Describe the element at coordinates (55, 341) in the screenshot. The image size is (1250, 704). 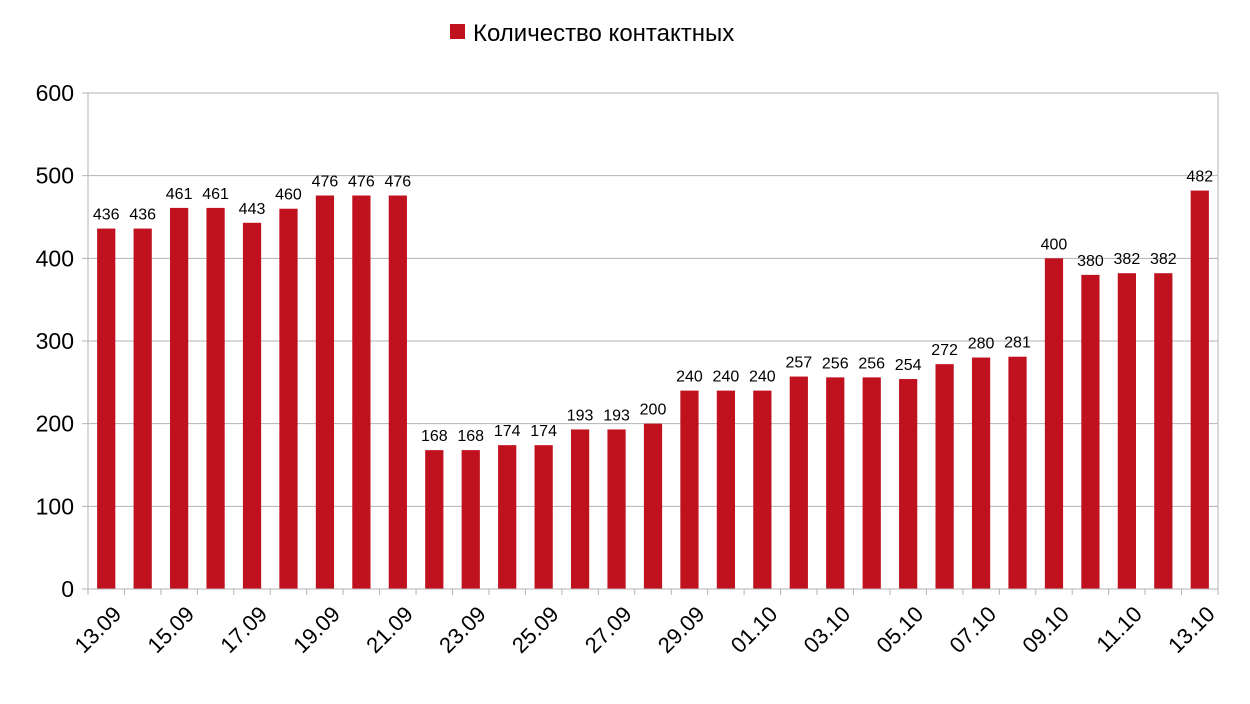
I see `y-tick-label: 300` at that location.